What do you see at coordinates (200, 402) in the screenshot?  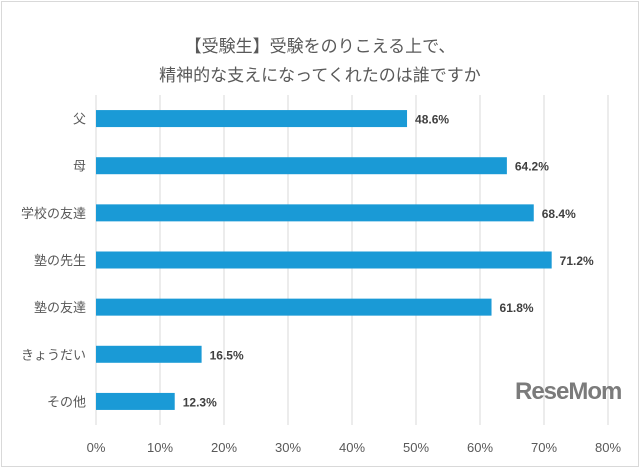 I see `data-label: 12.3%` at bounding box center [200, 402].